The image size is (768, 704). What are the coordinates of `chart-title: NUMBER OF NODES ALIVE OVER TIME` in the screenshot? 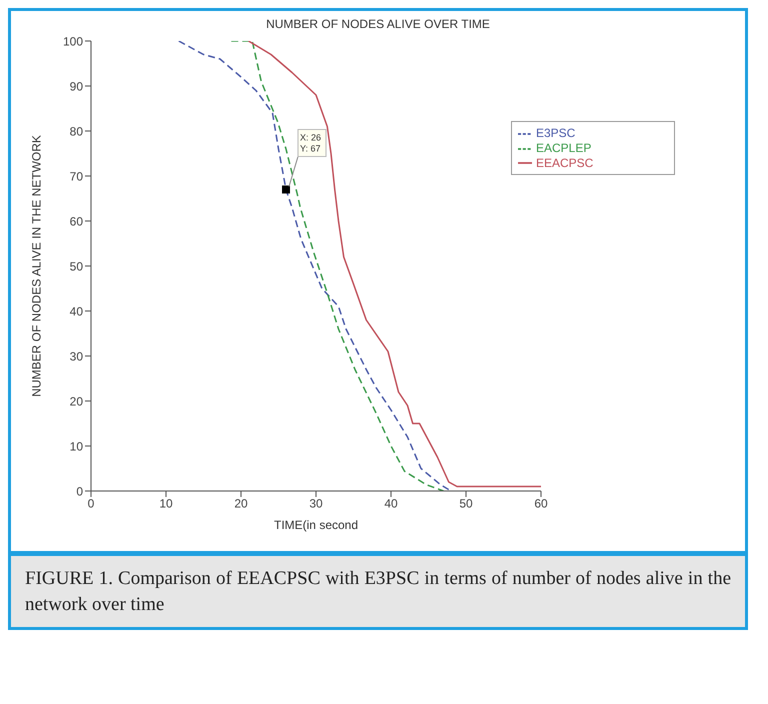 It's located at (378, 24).